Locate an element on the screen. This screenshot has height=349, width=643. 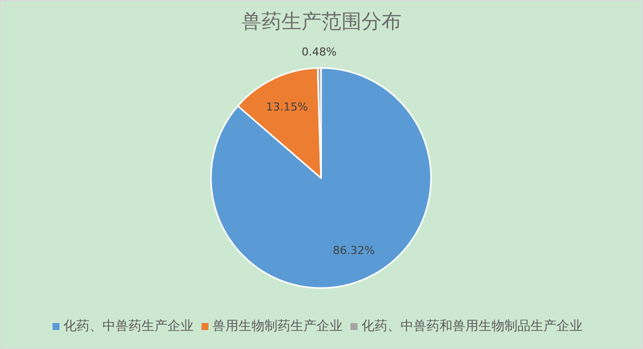
data-label: 13.15% is located at coordinates (287, 107).